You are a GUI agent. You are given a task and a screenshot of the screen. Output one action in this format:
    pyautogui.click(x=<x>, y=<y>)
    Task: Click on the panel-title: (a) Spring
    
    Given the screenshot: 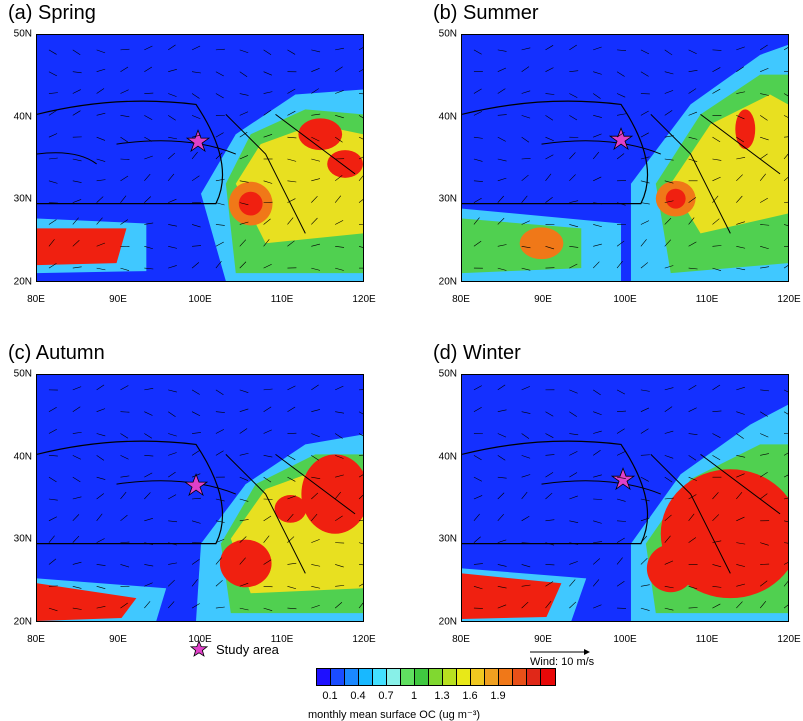 What is the action you would take?
    pyautogui.click(x=52, y=13)
    